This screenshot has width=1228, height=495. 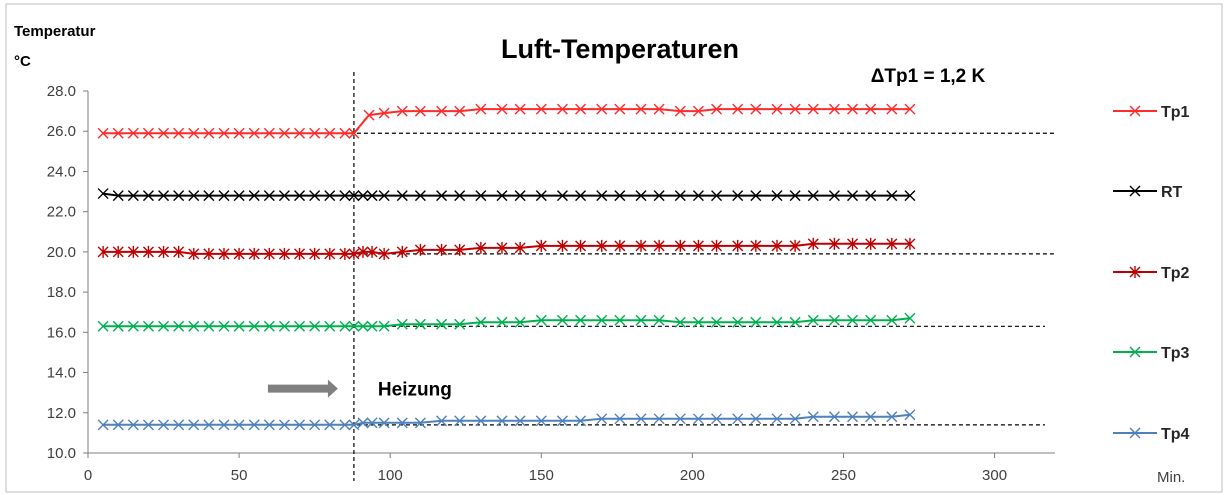 I want to click on y-tick-label: 18.0, so click(x=61, y=292).